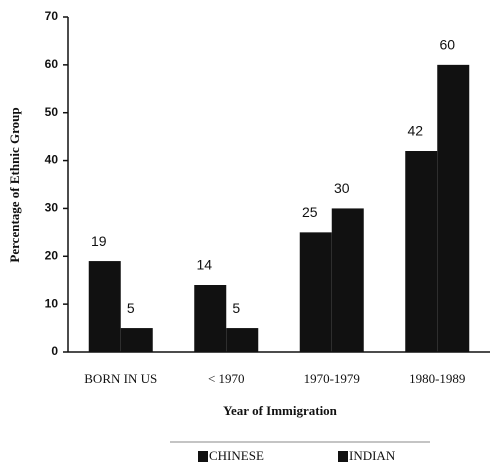 The image size is (494, 468). What do you see at coordinates (332, 378) in the screenshot?
I see `x-tick-label: 1970-1979` at bounding box center [332, 378].